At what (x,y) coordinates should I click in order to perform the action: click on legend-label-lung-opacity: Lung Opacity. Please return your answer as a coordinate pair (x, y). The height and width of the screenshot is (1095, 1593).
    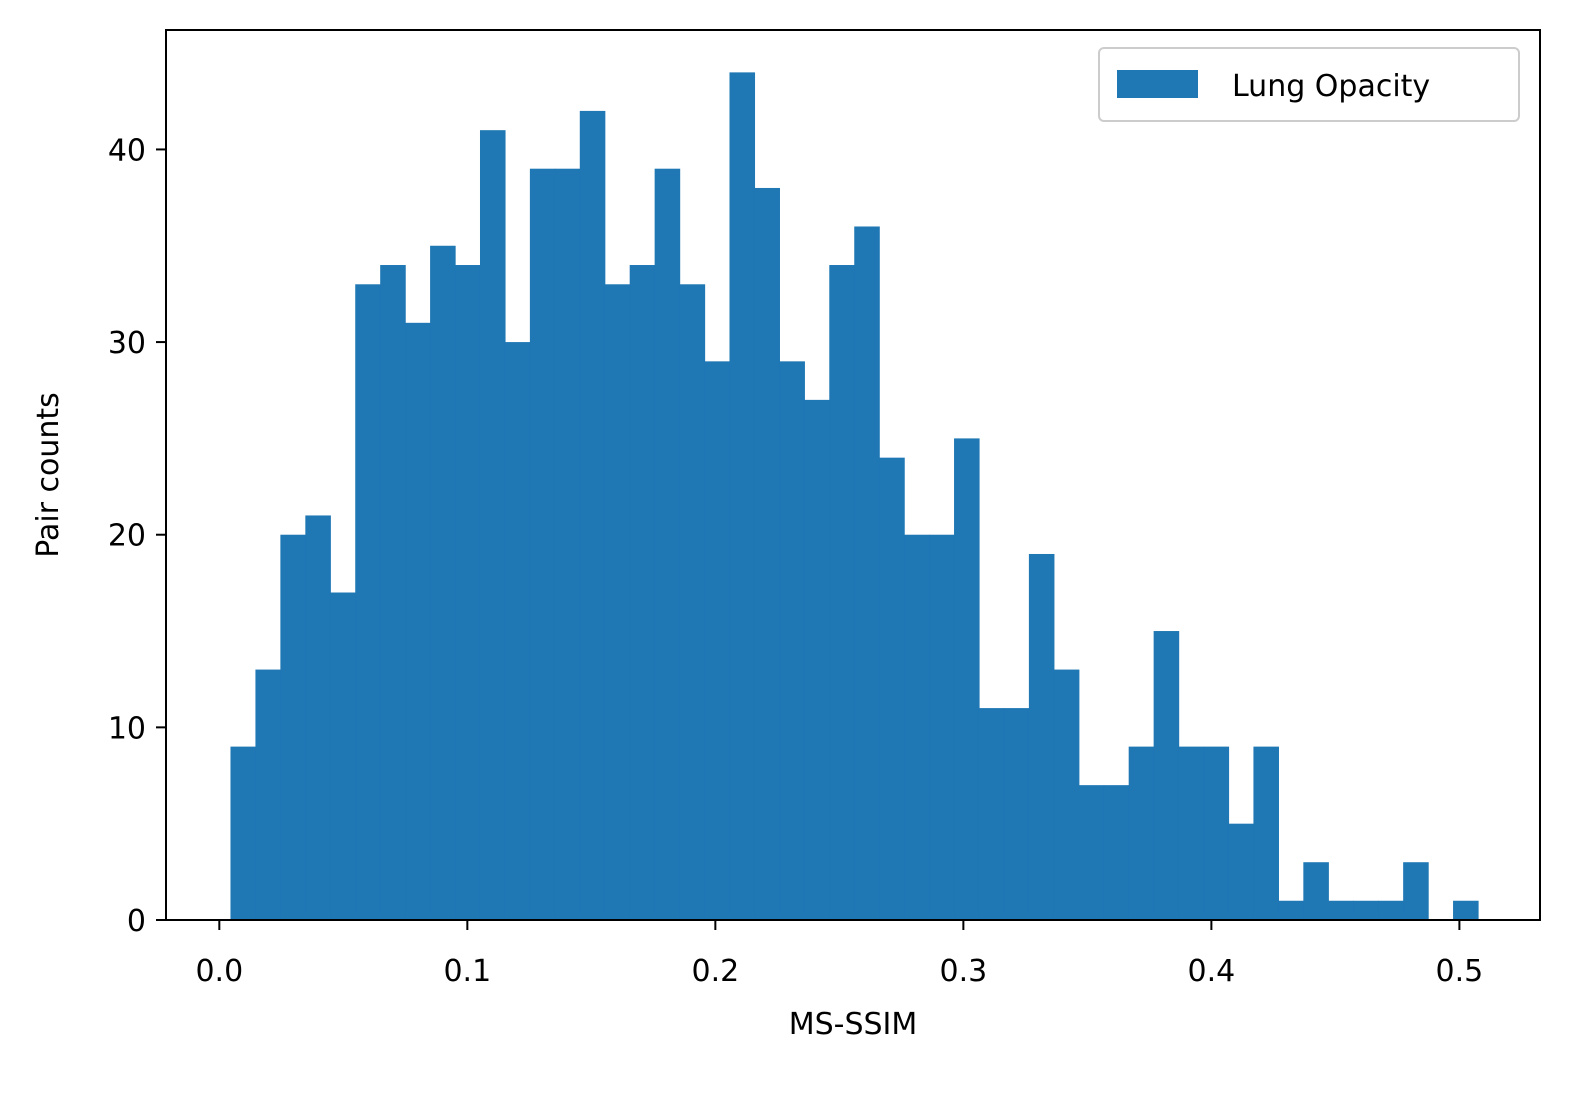
    Looking at the image, I should click on (1331, 86).